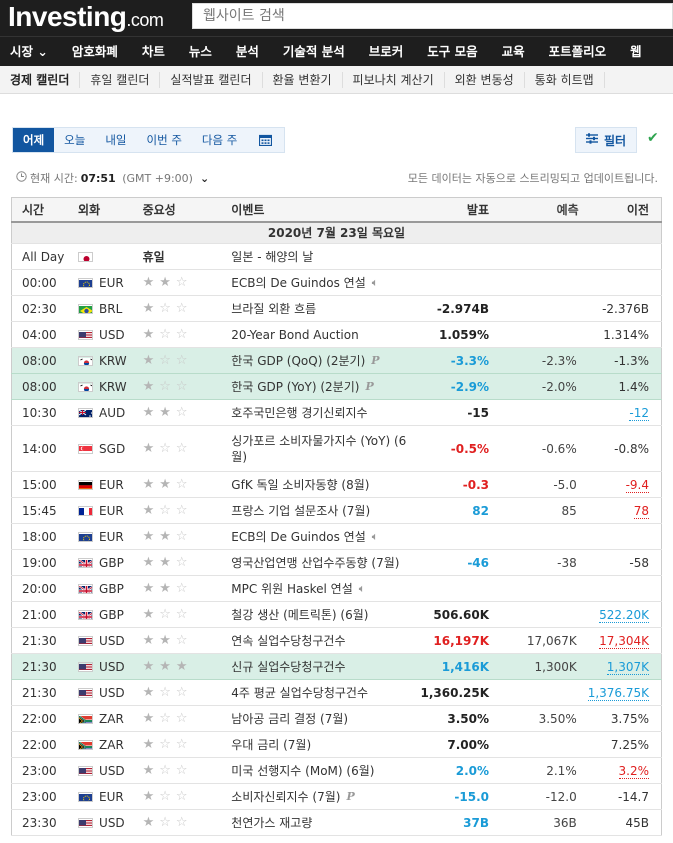  Describe the element at coordinates (620, 510) in the screenshot. I see `previous-cell: 78` at that location.